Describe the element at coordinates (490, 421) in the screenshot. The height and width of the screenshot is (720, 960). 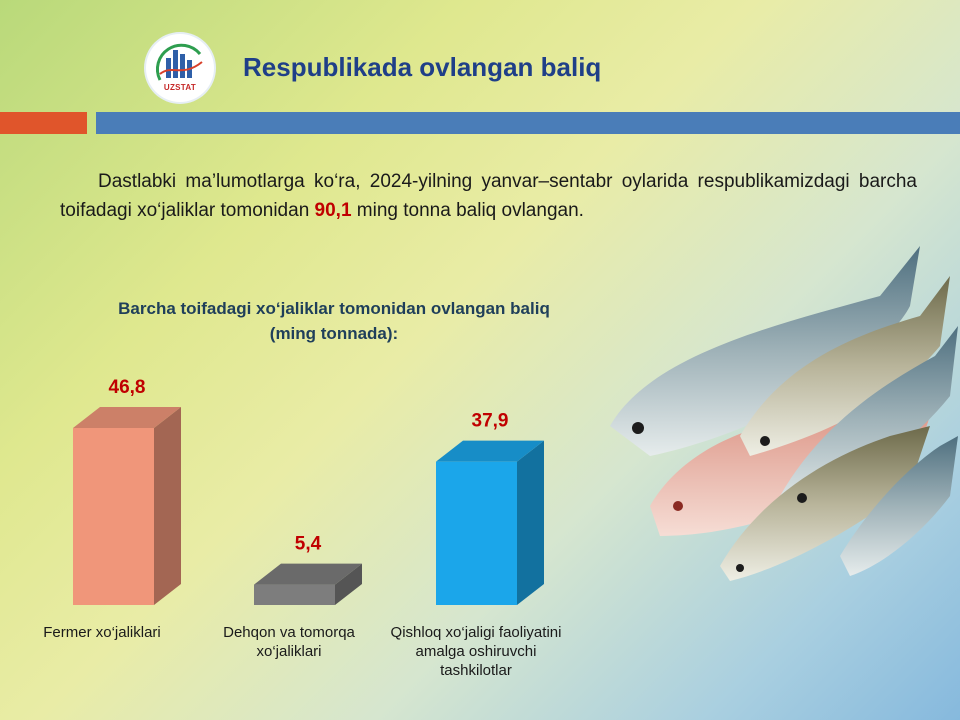
I see `value-label-3: 37,9` at that location.